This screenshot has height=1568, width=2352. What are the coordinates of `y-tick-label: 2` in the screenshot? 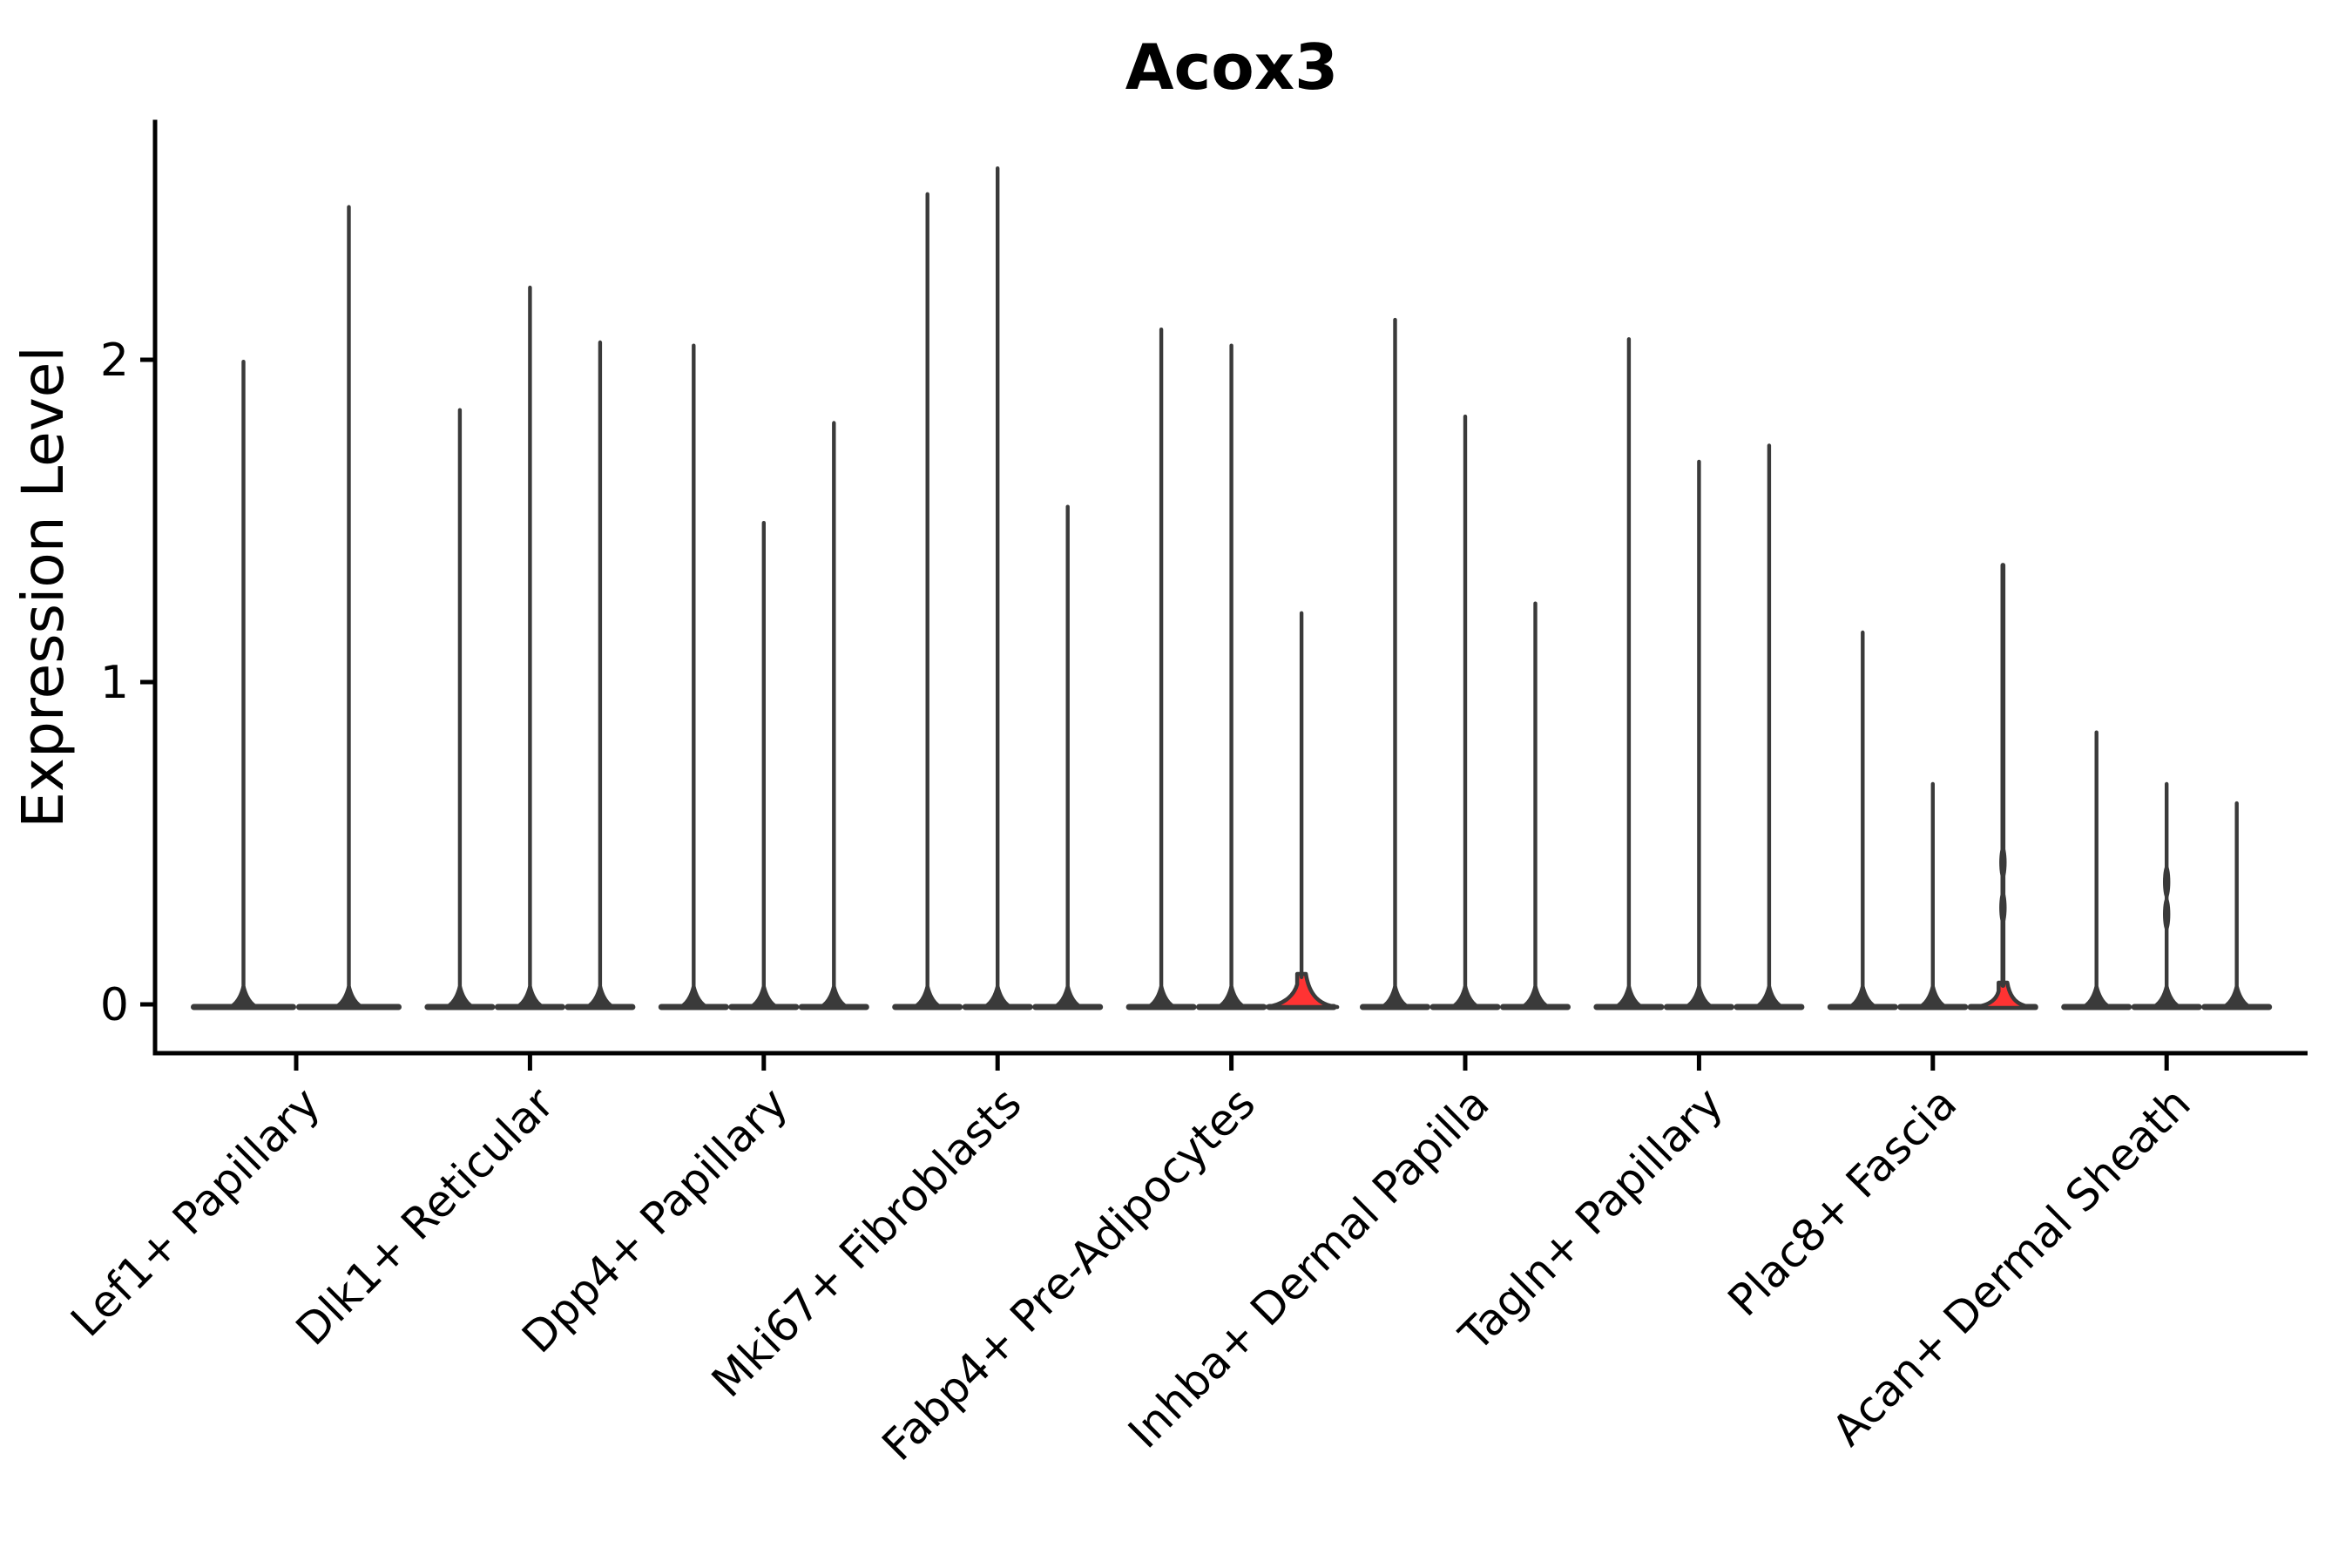 It's located at (114, 361).